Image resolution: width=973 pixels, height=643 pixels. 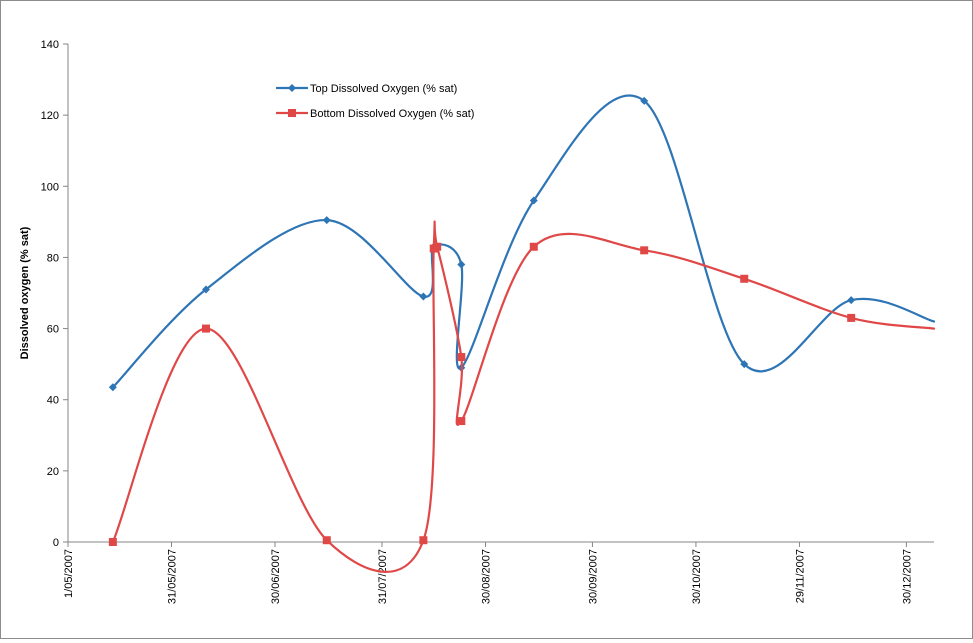 What do you see at coordinates (53, 472) in the screenshot?
I see `y-tick-label: 20` at bounding box center [53, 472].